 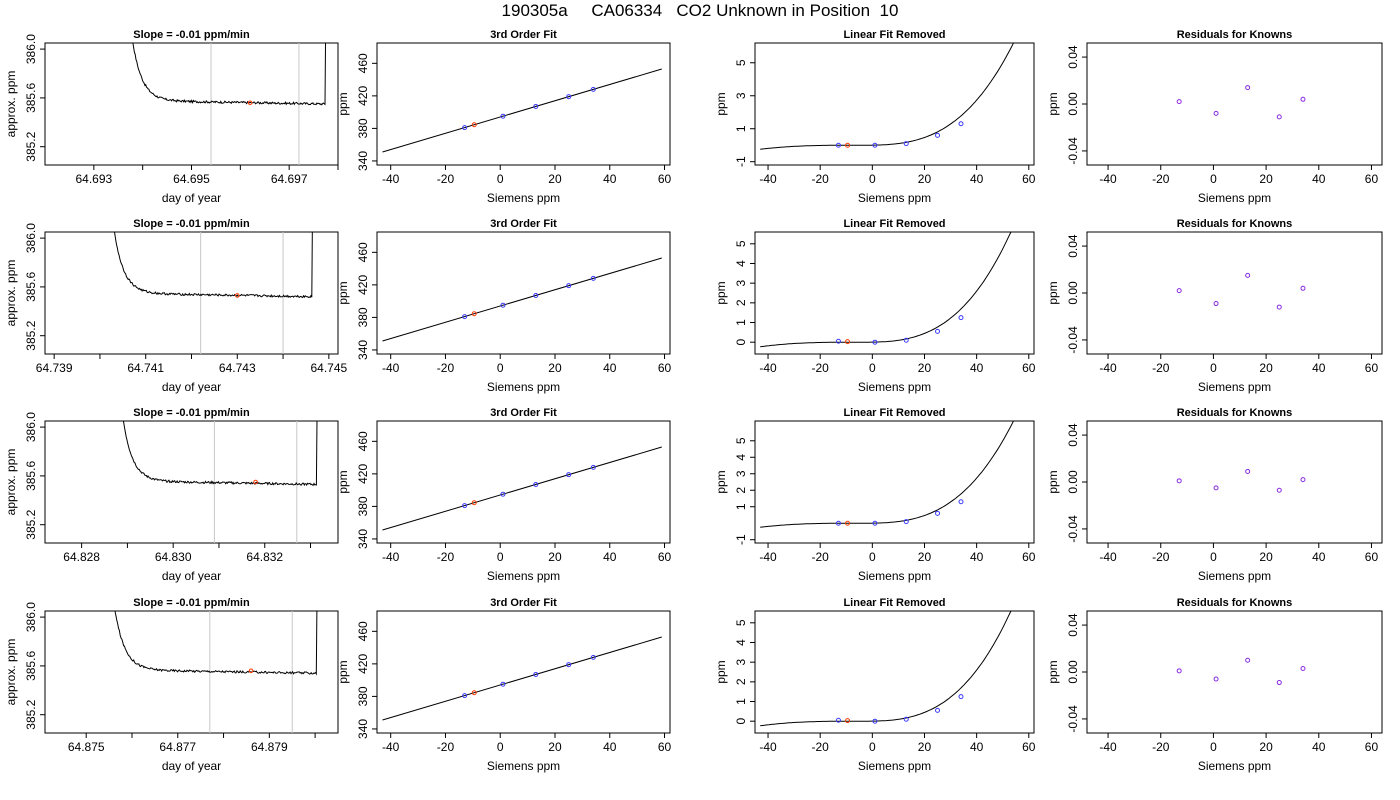 I want to click on y-tick-label: 0, so click(x=741, y=721).